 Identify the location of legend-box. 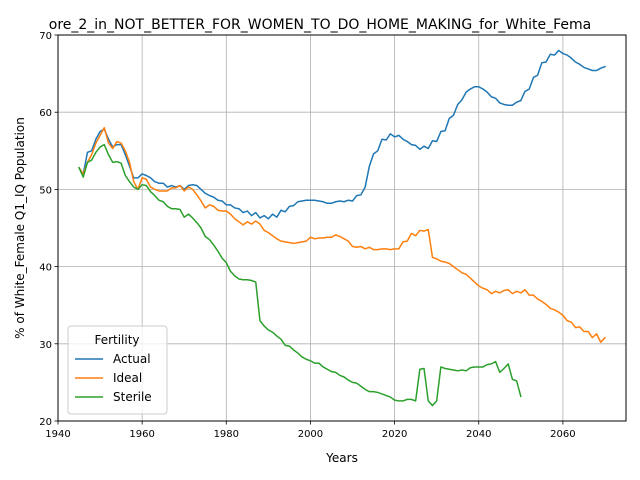
(117, 370).